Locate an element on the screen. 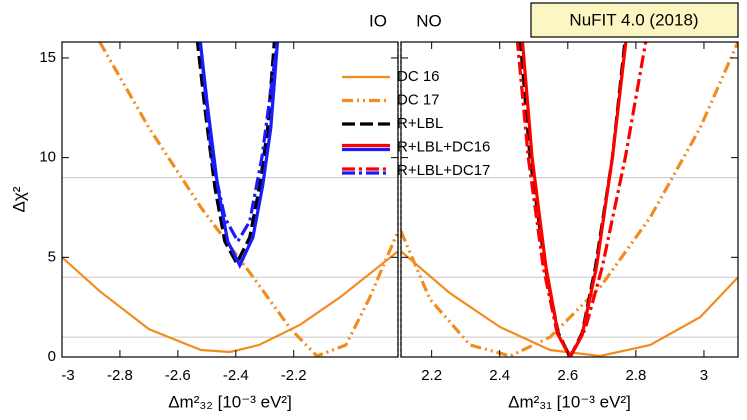  x-tick-label: 3 is located at coordinates (704, 375).